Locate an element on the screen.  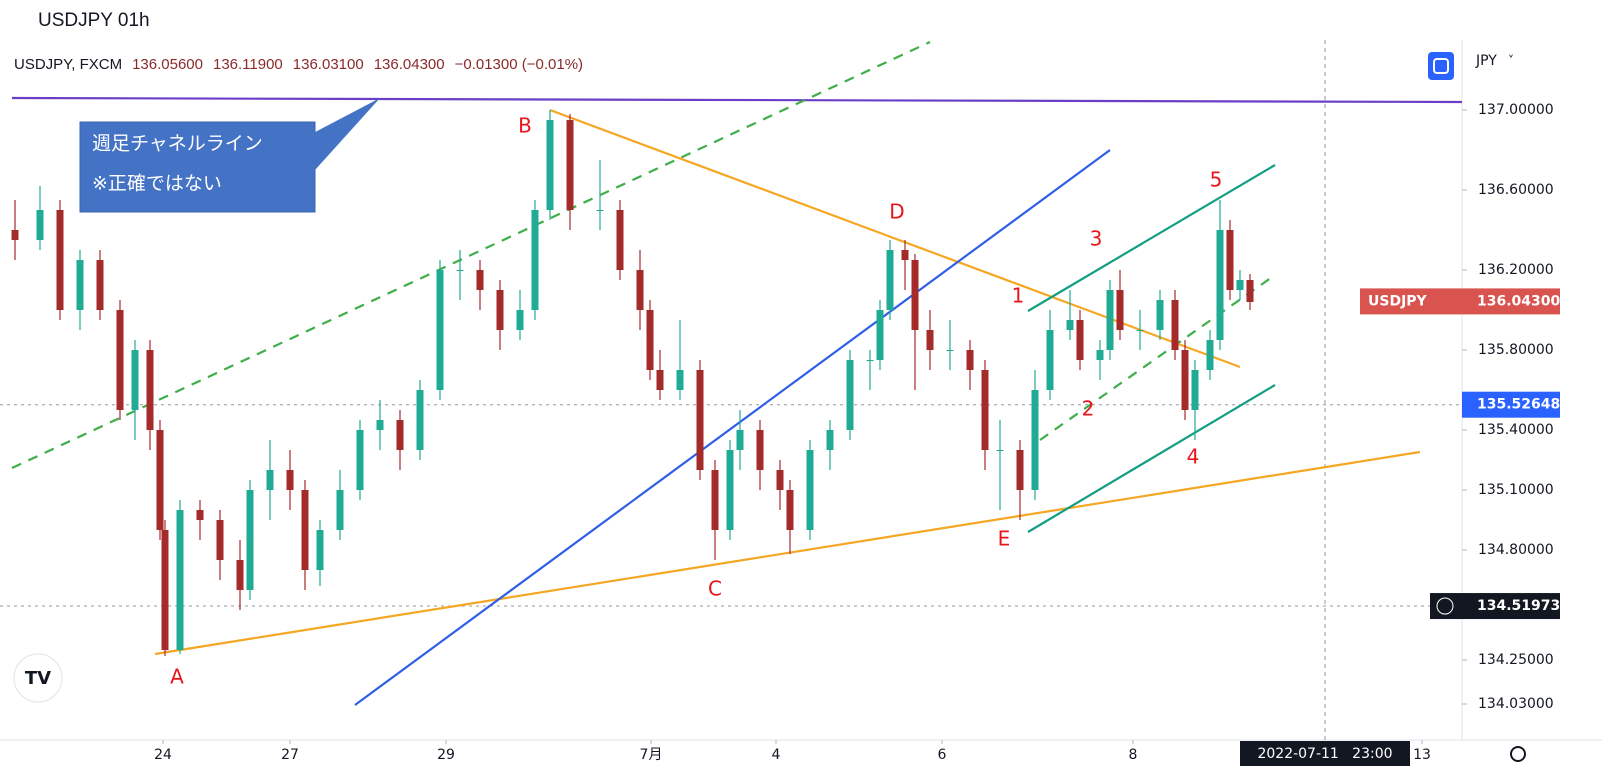
annotation: 1 is located at coordinates (1018, 296).